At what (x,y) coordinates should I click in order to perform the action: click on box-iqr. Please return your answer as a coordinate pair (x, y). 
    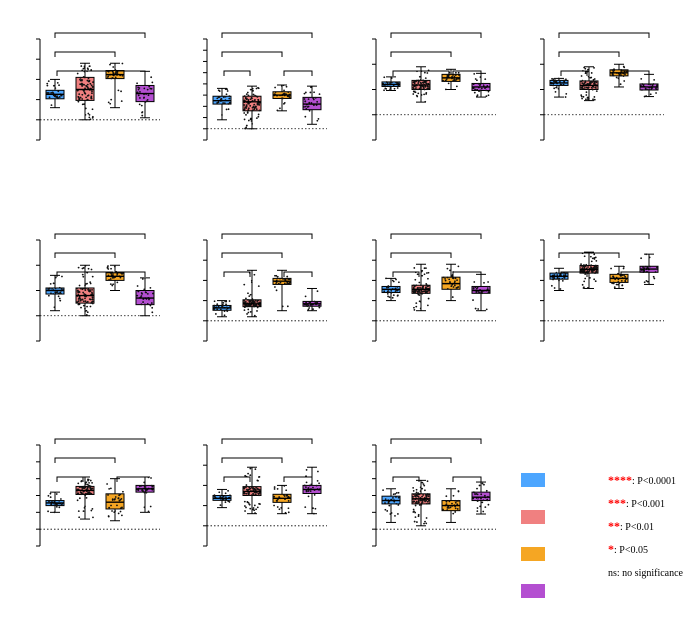
    Looking at the image, I should click on (481, 496).